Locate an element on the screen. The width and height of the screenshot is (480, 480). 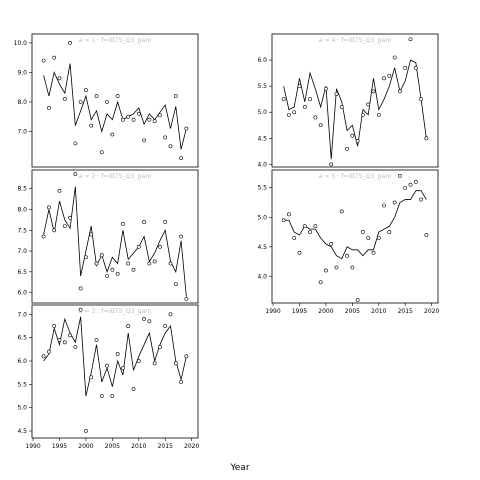
panel-2: a = 2 : f=IBTS_Q3_gam 6.0 6.5 7.0 7.5 8.0 8.5 is located at coordinates (108, 236).